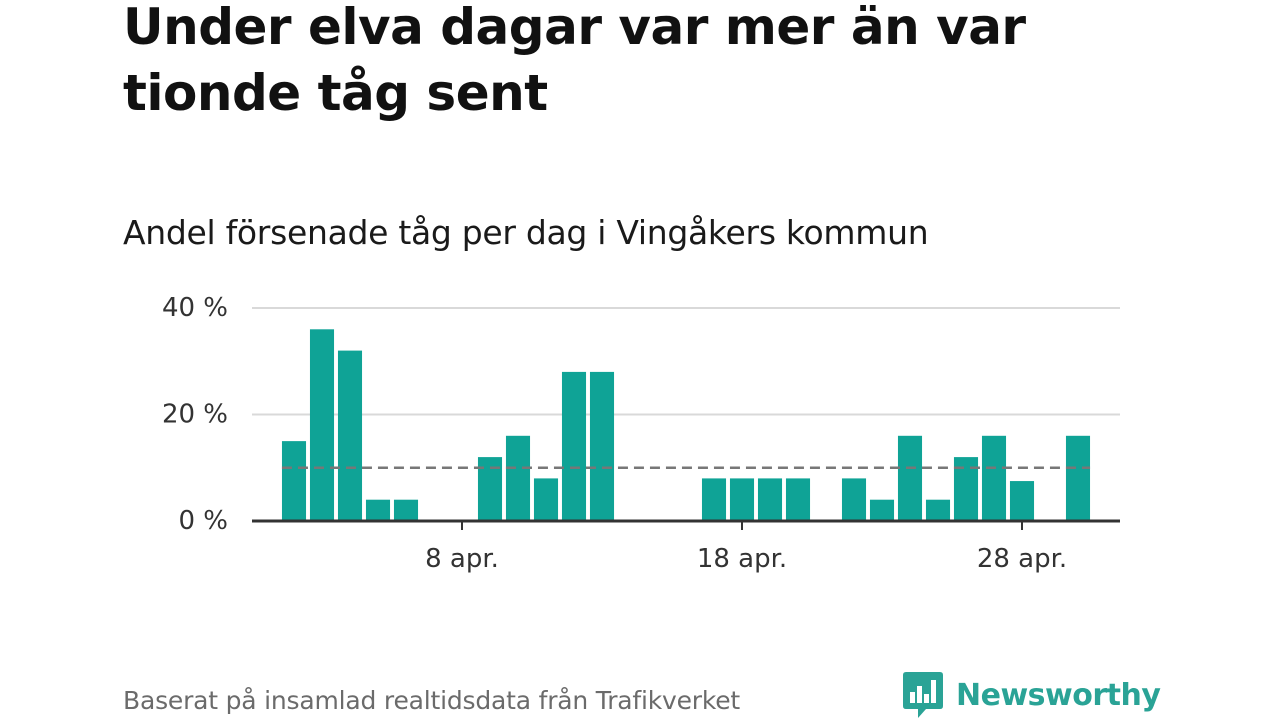 This screenshot has height=720, width=1280. Describe the element at coordinates (1022, 559) in the screenshot. I see `x-tick-label: 28 apr.` at that location.